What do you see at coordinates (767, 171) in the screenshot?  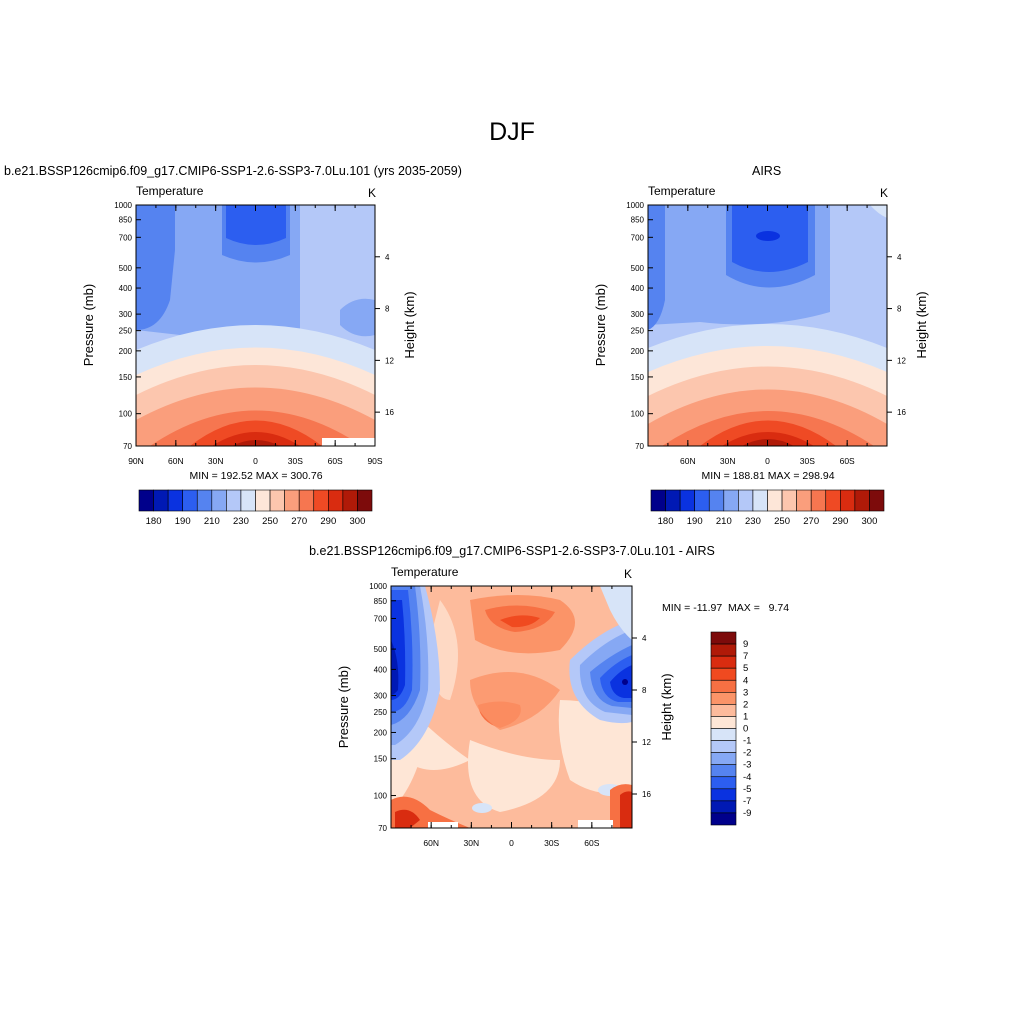 I see `obs-case-title: AIRS` at bounding box center [767, 171].